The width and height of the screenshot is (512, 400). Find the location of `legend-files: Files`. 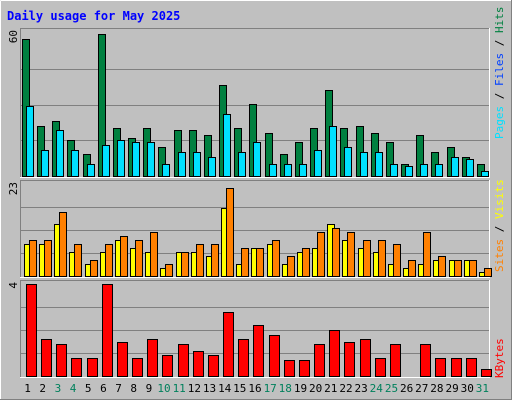

legend-files: Files is located at coordinates (499, 69).